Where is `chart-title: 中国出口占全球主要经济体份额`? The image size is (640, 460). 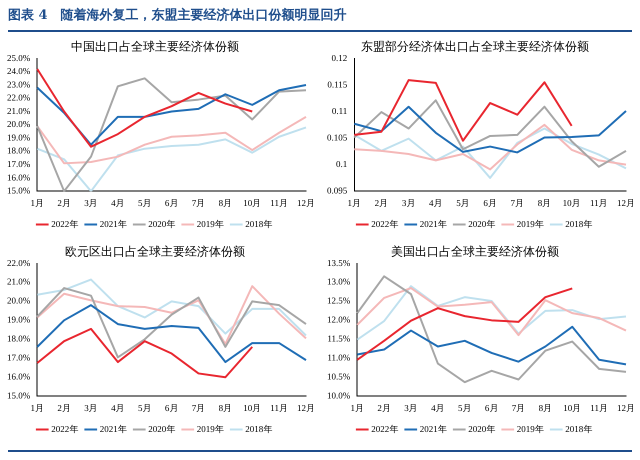
chart-title: 中国出口占全球主要经济体份额 is located at coordinates (155, 46).